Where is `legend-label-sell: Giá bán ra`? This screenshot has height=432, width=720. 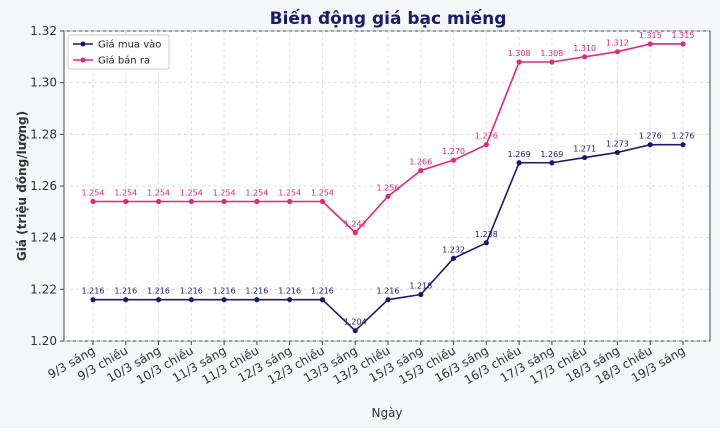 legend-label-sell: Giá bán ra is located at coordinates (124, 61).